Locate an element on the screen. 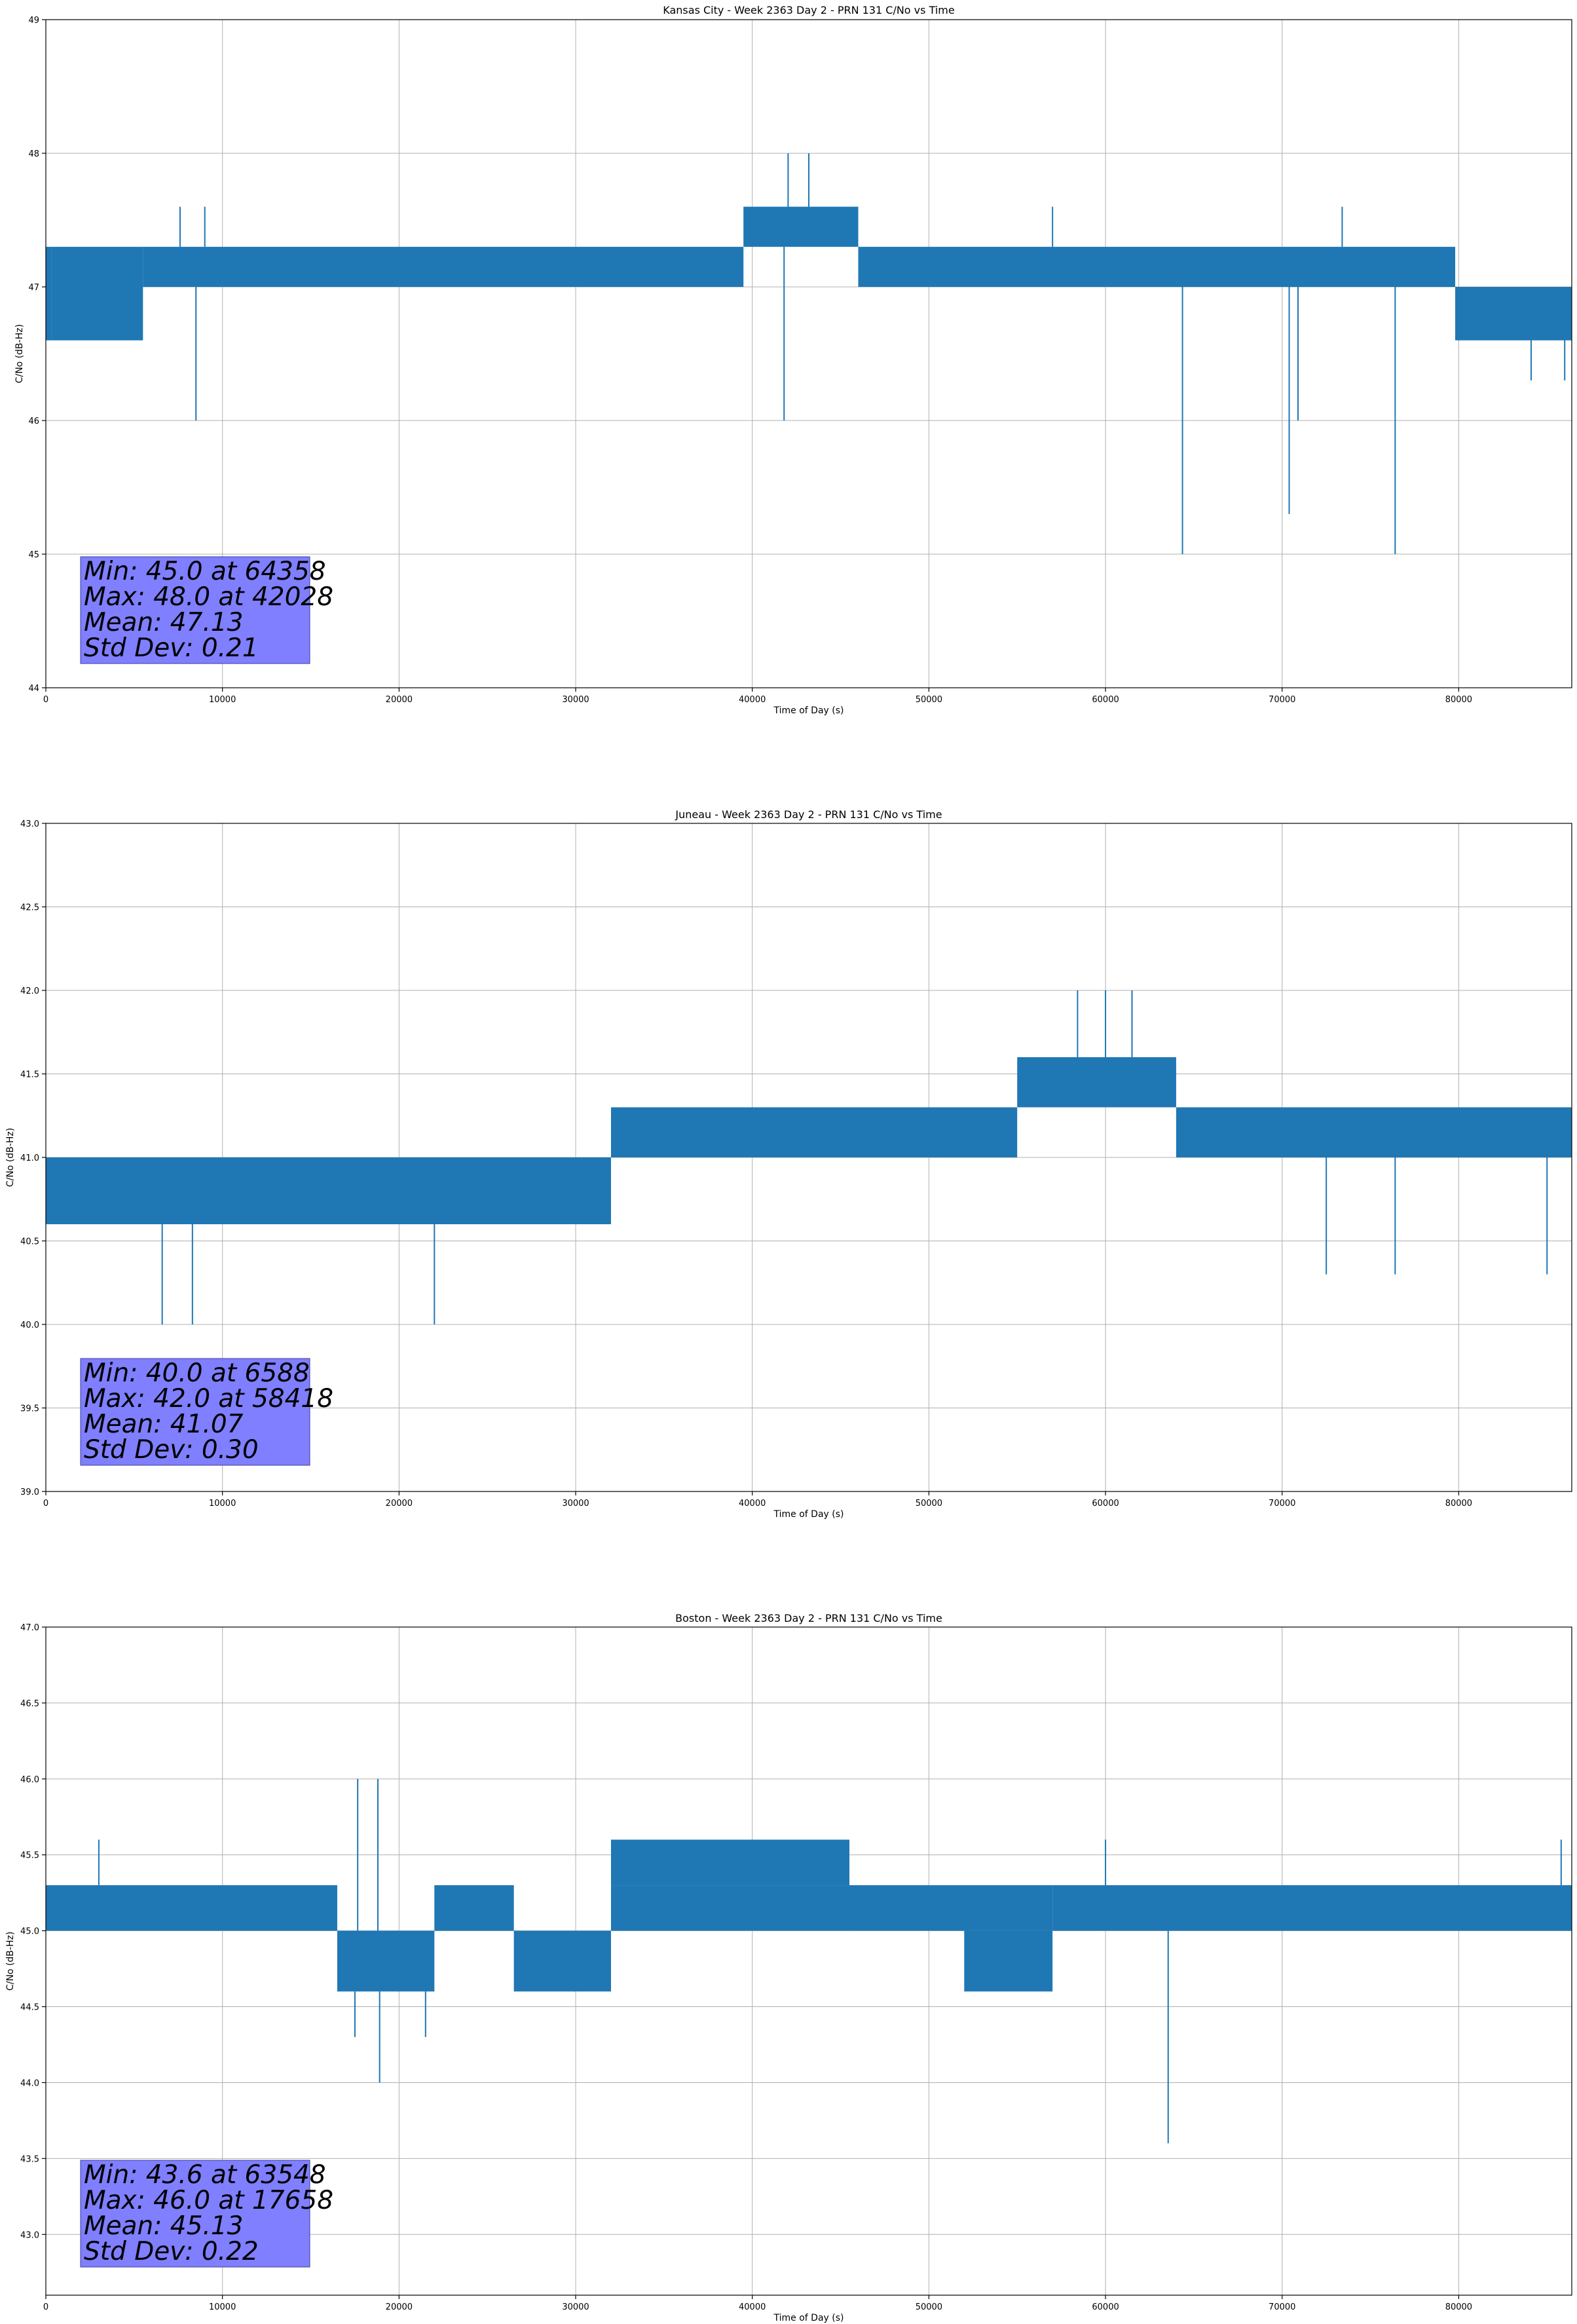 Image resolution: width=1577 pixels, height=2324 pixels. y-tick-label: 39.0 is located at coordinates (29, 1492).